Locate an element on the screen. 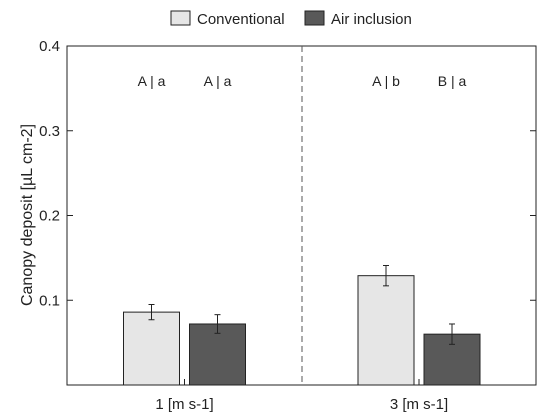  y-tick-label: 0.1 is located at coordinates (49, 300).